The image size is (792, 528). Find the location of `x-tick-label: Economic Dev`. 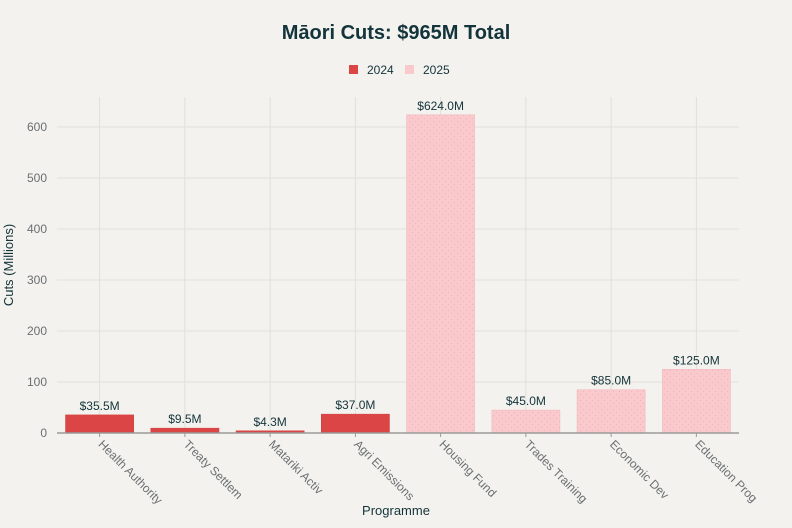

x-tick-label: Economic Dev is located at coordinates (639, 469).